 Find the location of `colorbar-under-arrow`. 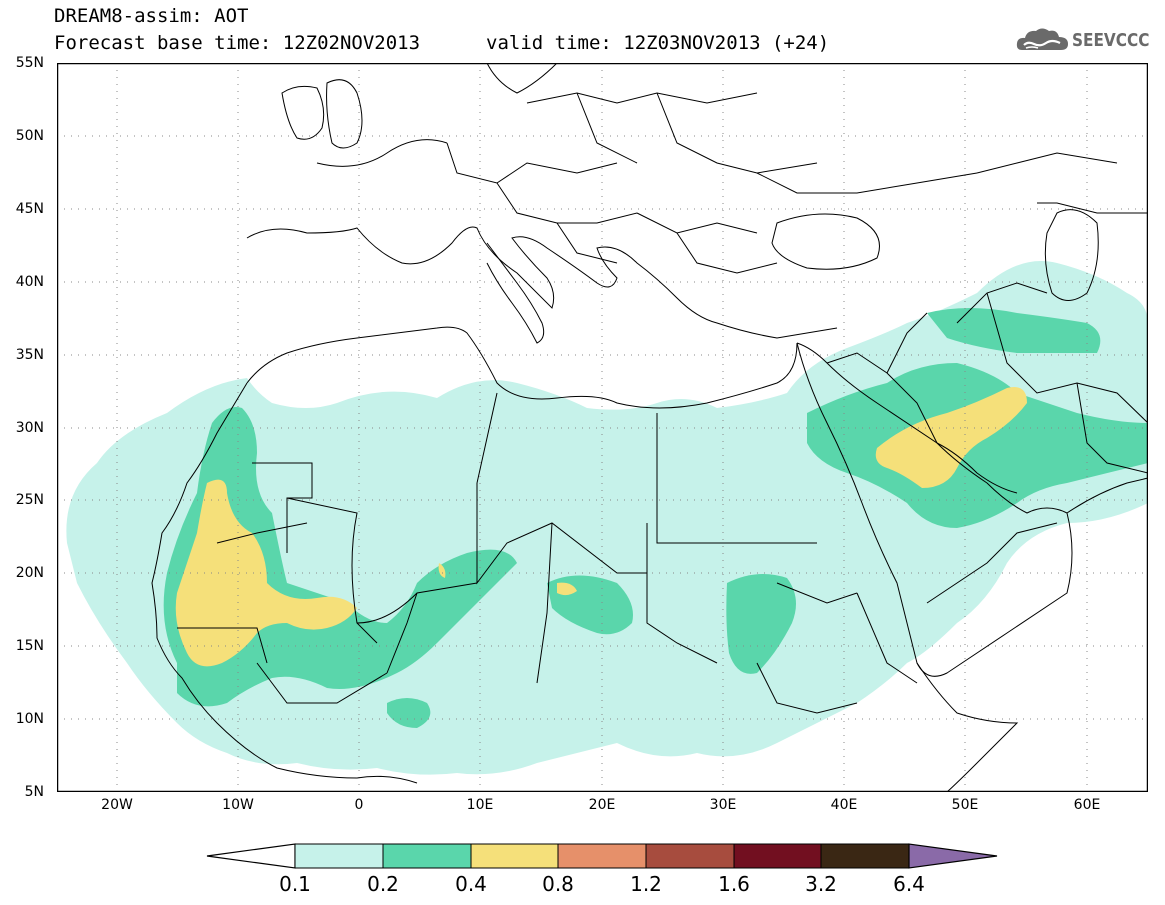

colorbar-under-arrow is located at coordinates (251, 856).